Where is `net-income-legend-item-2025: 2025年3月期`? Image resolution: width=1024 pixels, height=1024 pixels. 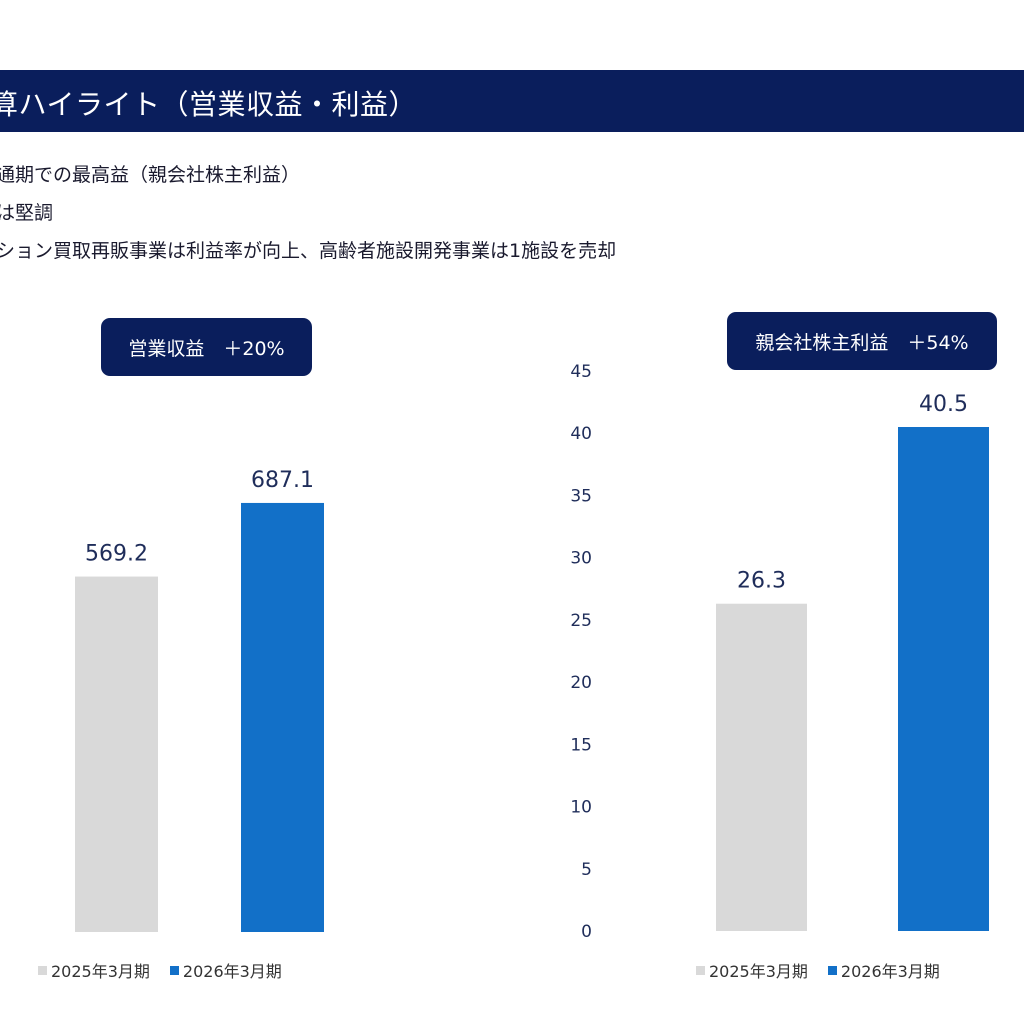 net-income-legend-item-2025: 2025年3月期 is located at coordinates (752, 970).